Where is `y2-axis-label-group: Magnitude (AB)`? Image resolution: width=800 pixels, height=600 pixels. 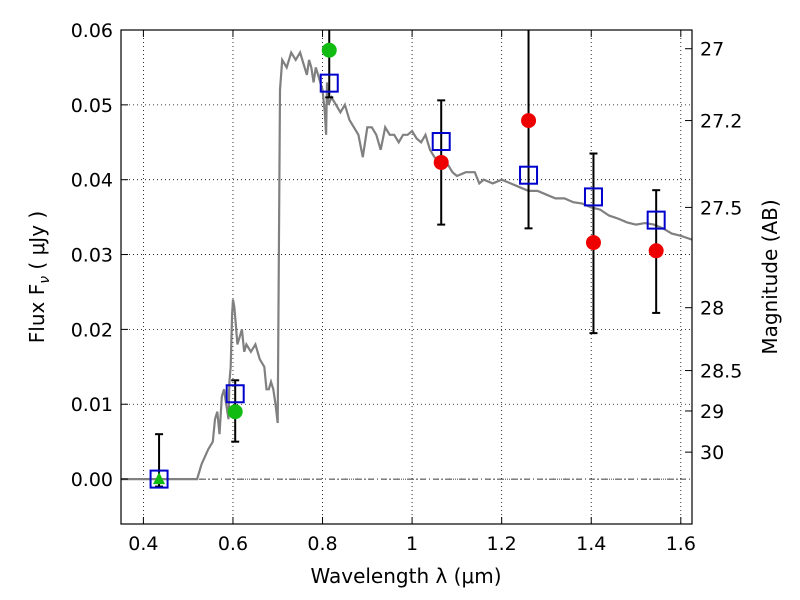 y2-axis-label-group: Magnitude (AB) is located at coordinates (770, 276).